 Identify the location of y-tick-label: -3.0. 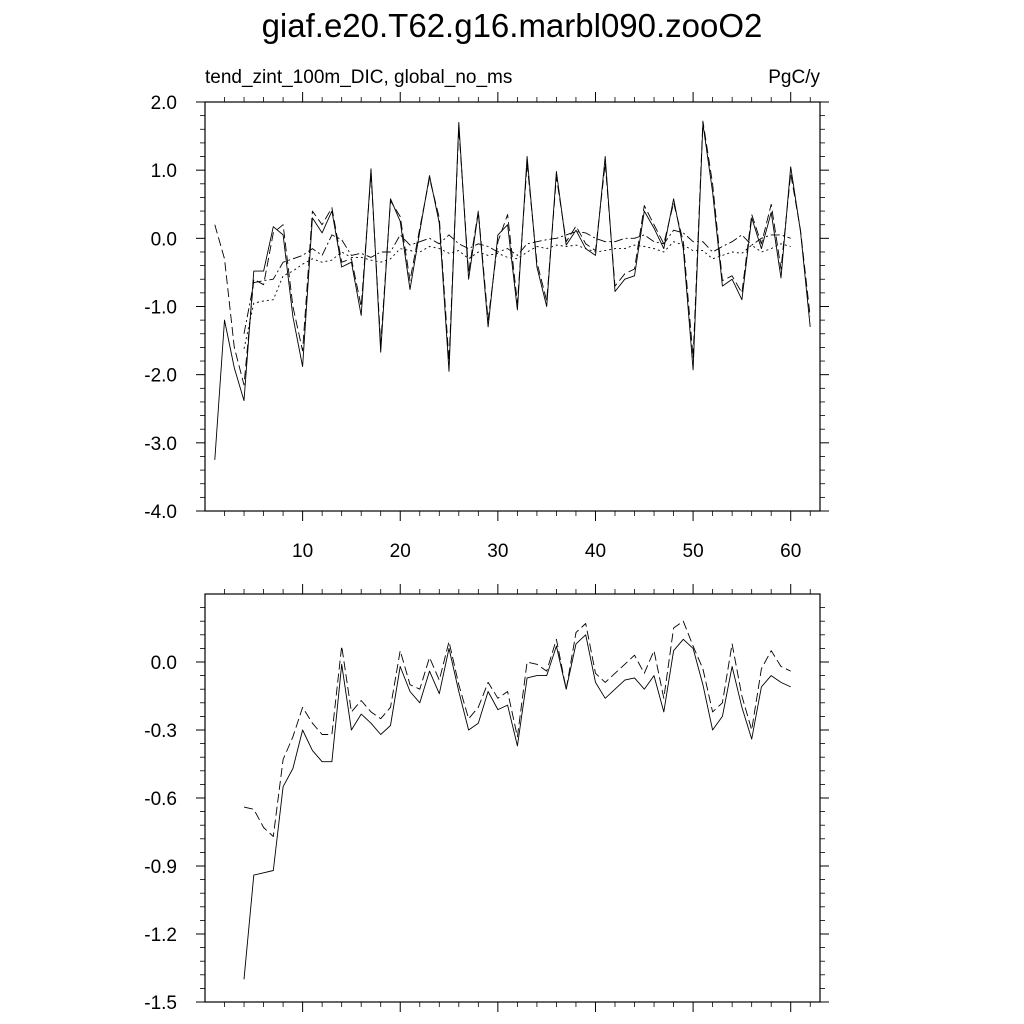
(160, 444).